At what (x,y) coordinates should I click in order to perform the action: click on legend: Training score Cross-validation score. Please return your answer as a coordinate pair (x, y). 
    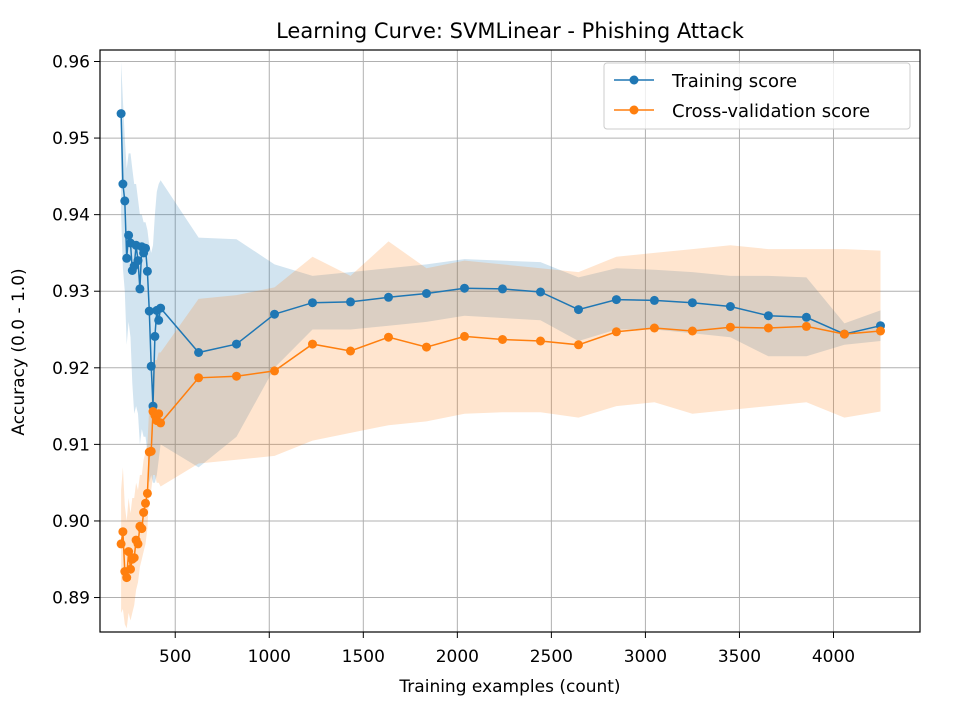
    Looking at the image, I should click on (757, 96).